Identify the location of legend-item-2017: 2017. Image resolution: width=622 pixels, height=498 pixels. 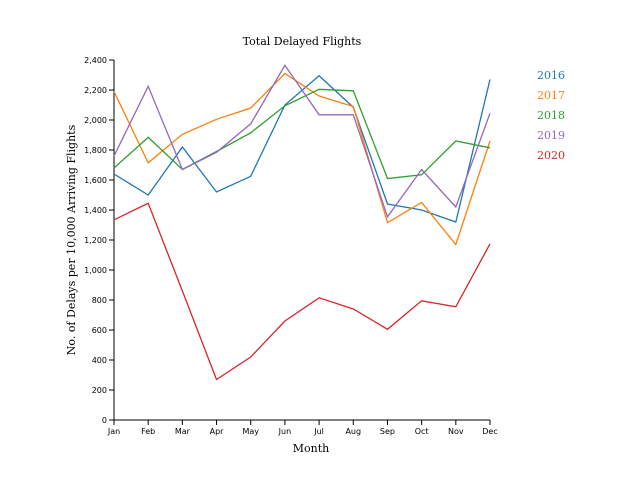
(551, 95).